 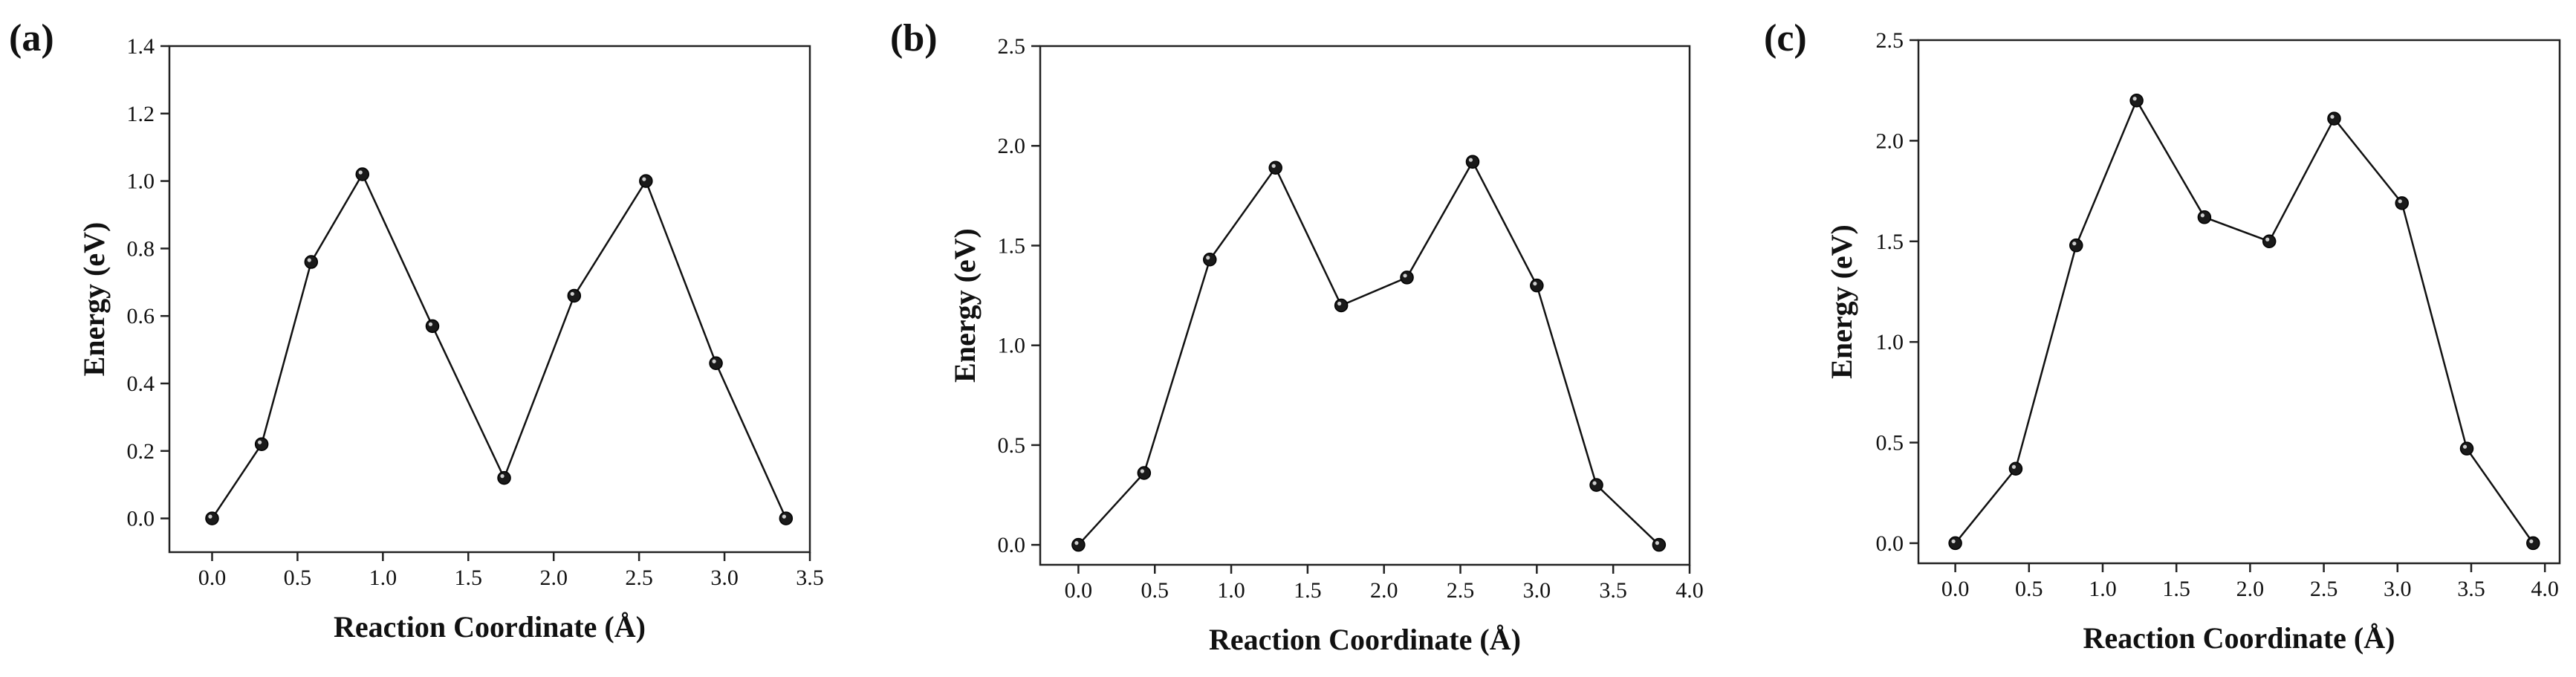 I want to click on y-tick-label: 0.8, so click(x=141, y=249).